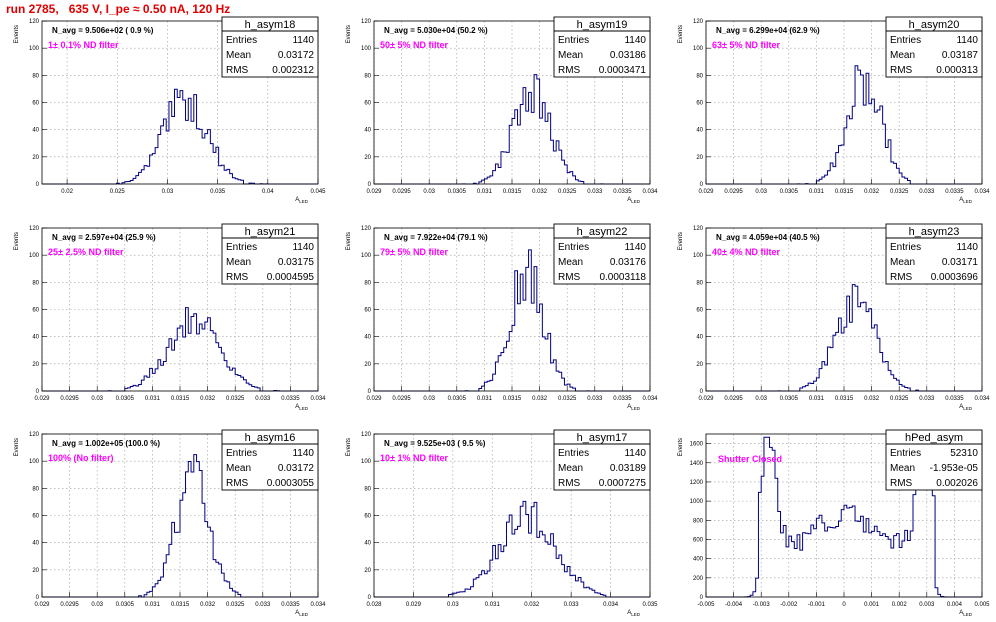 The height and width of the screenshot is (622, 996). I want to click on stats-rms-value: 0.0003696, so click(955, 277).